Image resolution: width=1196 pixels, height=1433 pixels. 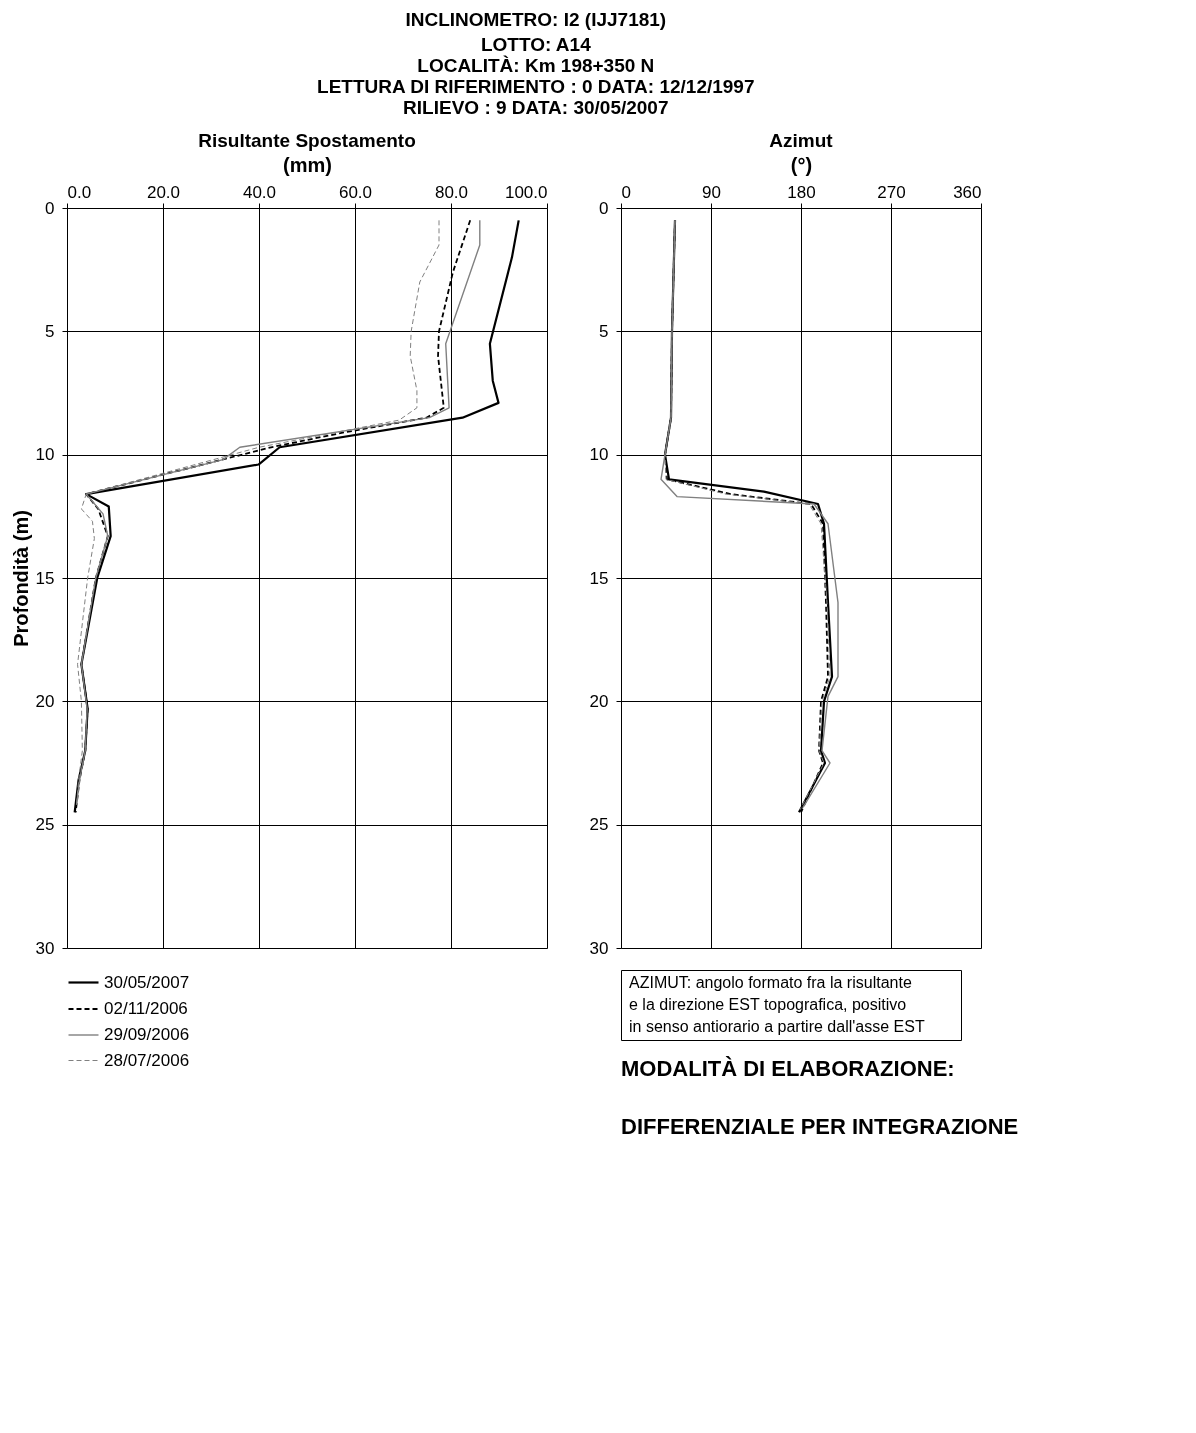 I want to click on text: INCLINOMETRO: I2 (IJJ7181), so click(x=536, y=19).